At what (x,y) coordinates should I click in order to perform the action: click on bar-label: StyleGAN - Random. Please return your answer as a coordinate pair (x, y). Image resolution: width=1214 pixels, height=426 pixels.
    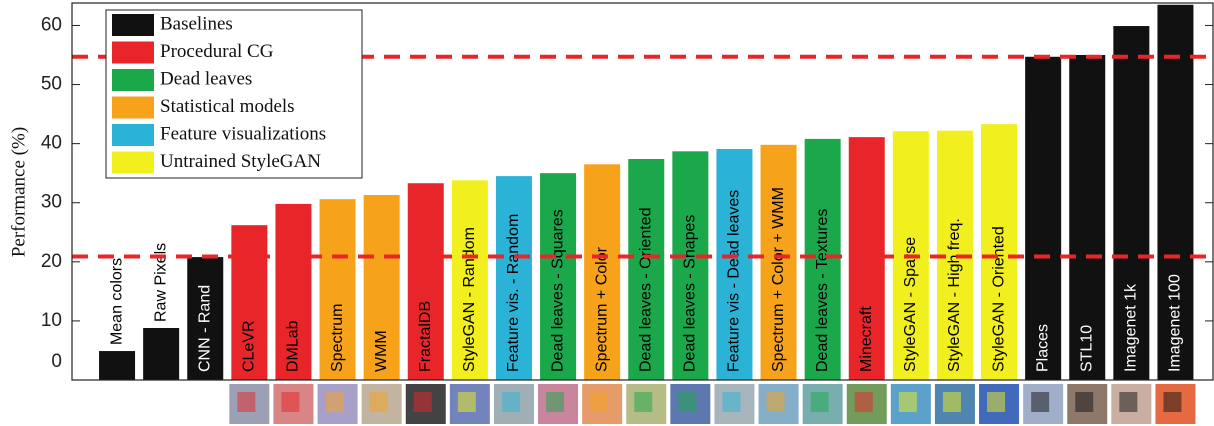
    Looking at the image, I should click on (469, 299).